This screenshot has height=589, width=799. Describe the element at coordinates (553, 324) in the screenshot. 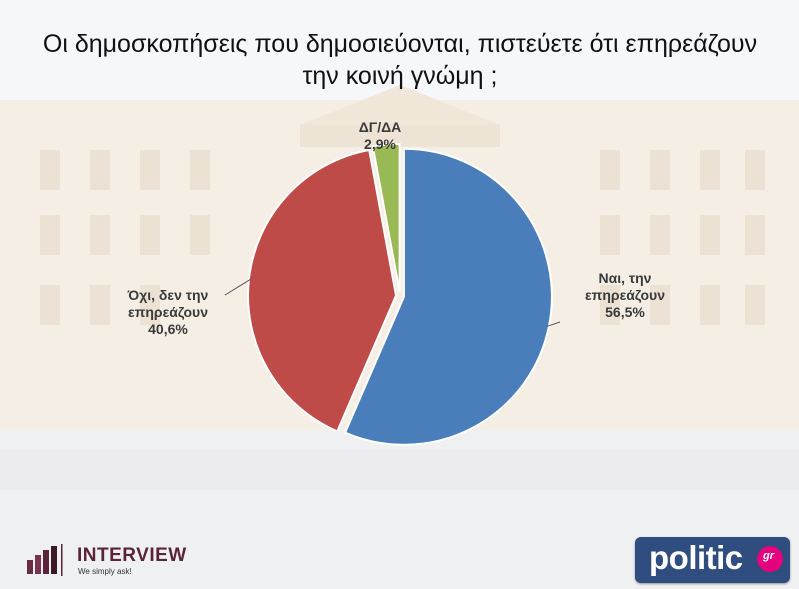

I see `leader-line-yes` at that location.